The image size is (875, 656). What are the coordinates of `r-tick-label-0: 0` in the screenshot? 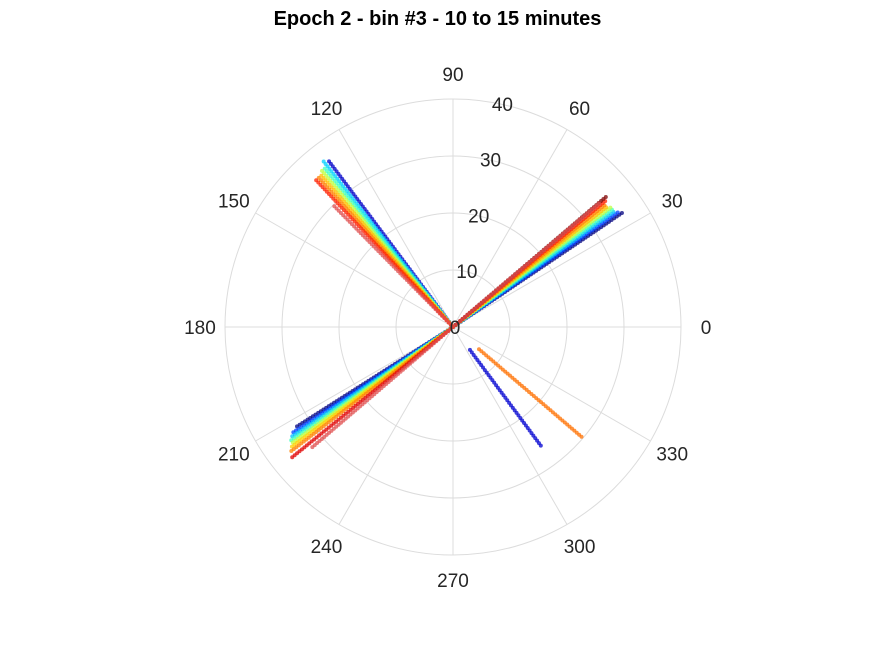 It's located at (455, 328).